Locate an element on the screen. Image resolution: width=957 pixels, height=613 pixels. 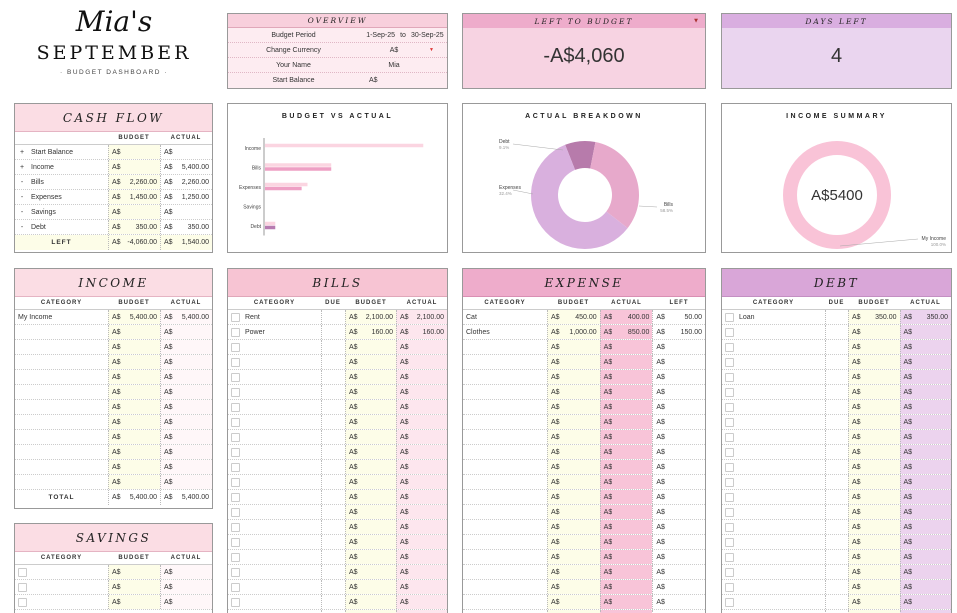
currency-dropdown-icon: ▼ is located at coordinates (431, 50).